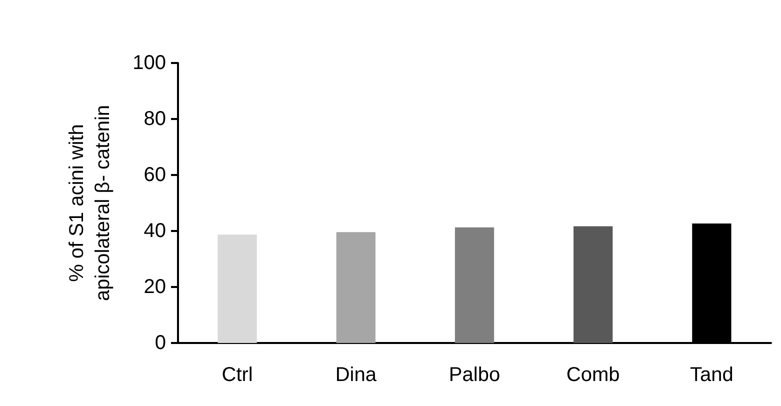  Describe the element at coordinates (356, 375) in the screenshot. I see `x-tick-label: Dina` at that location.